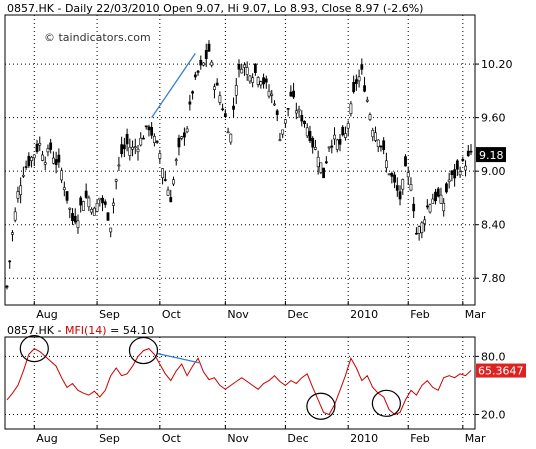 Image resolution: width=536 pixels, height=449 pixels. Describe the element at coordinates (501, 370) in the screenshot. I see `mfi-last-label: 65.3647` at that location.